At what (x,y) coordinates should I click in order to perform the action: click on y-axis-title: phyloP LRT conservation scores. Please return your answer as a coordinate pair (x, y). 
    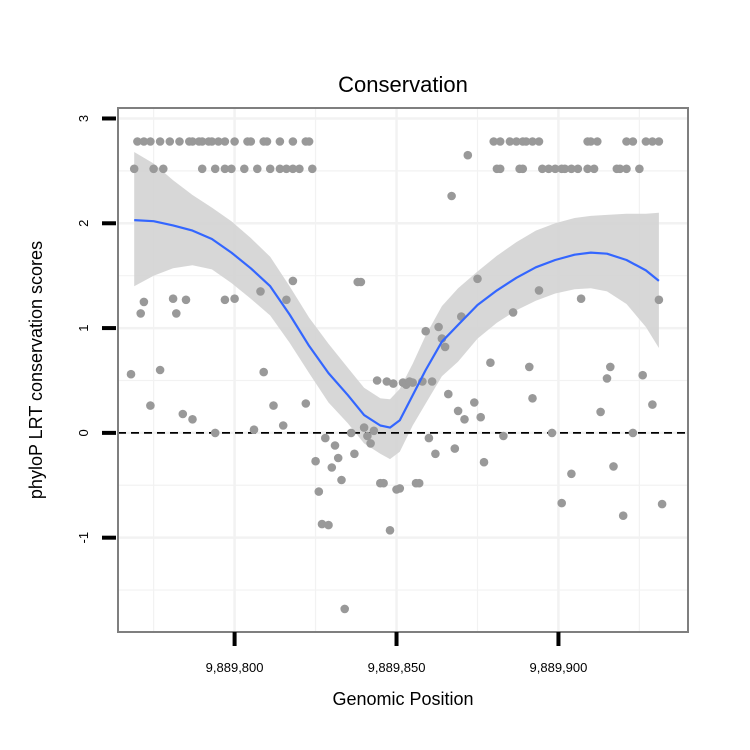
    Looking at the image, I should click on (36, 370).